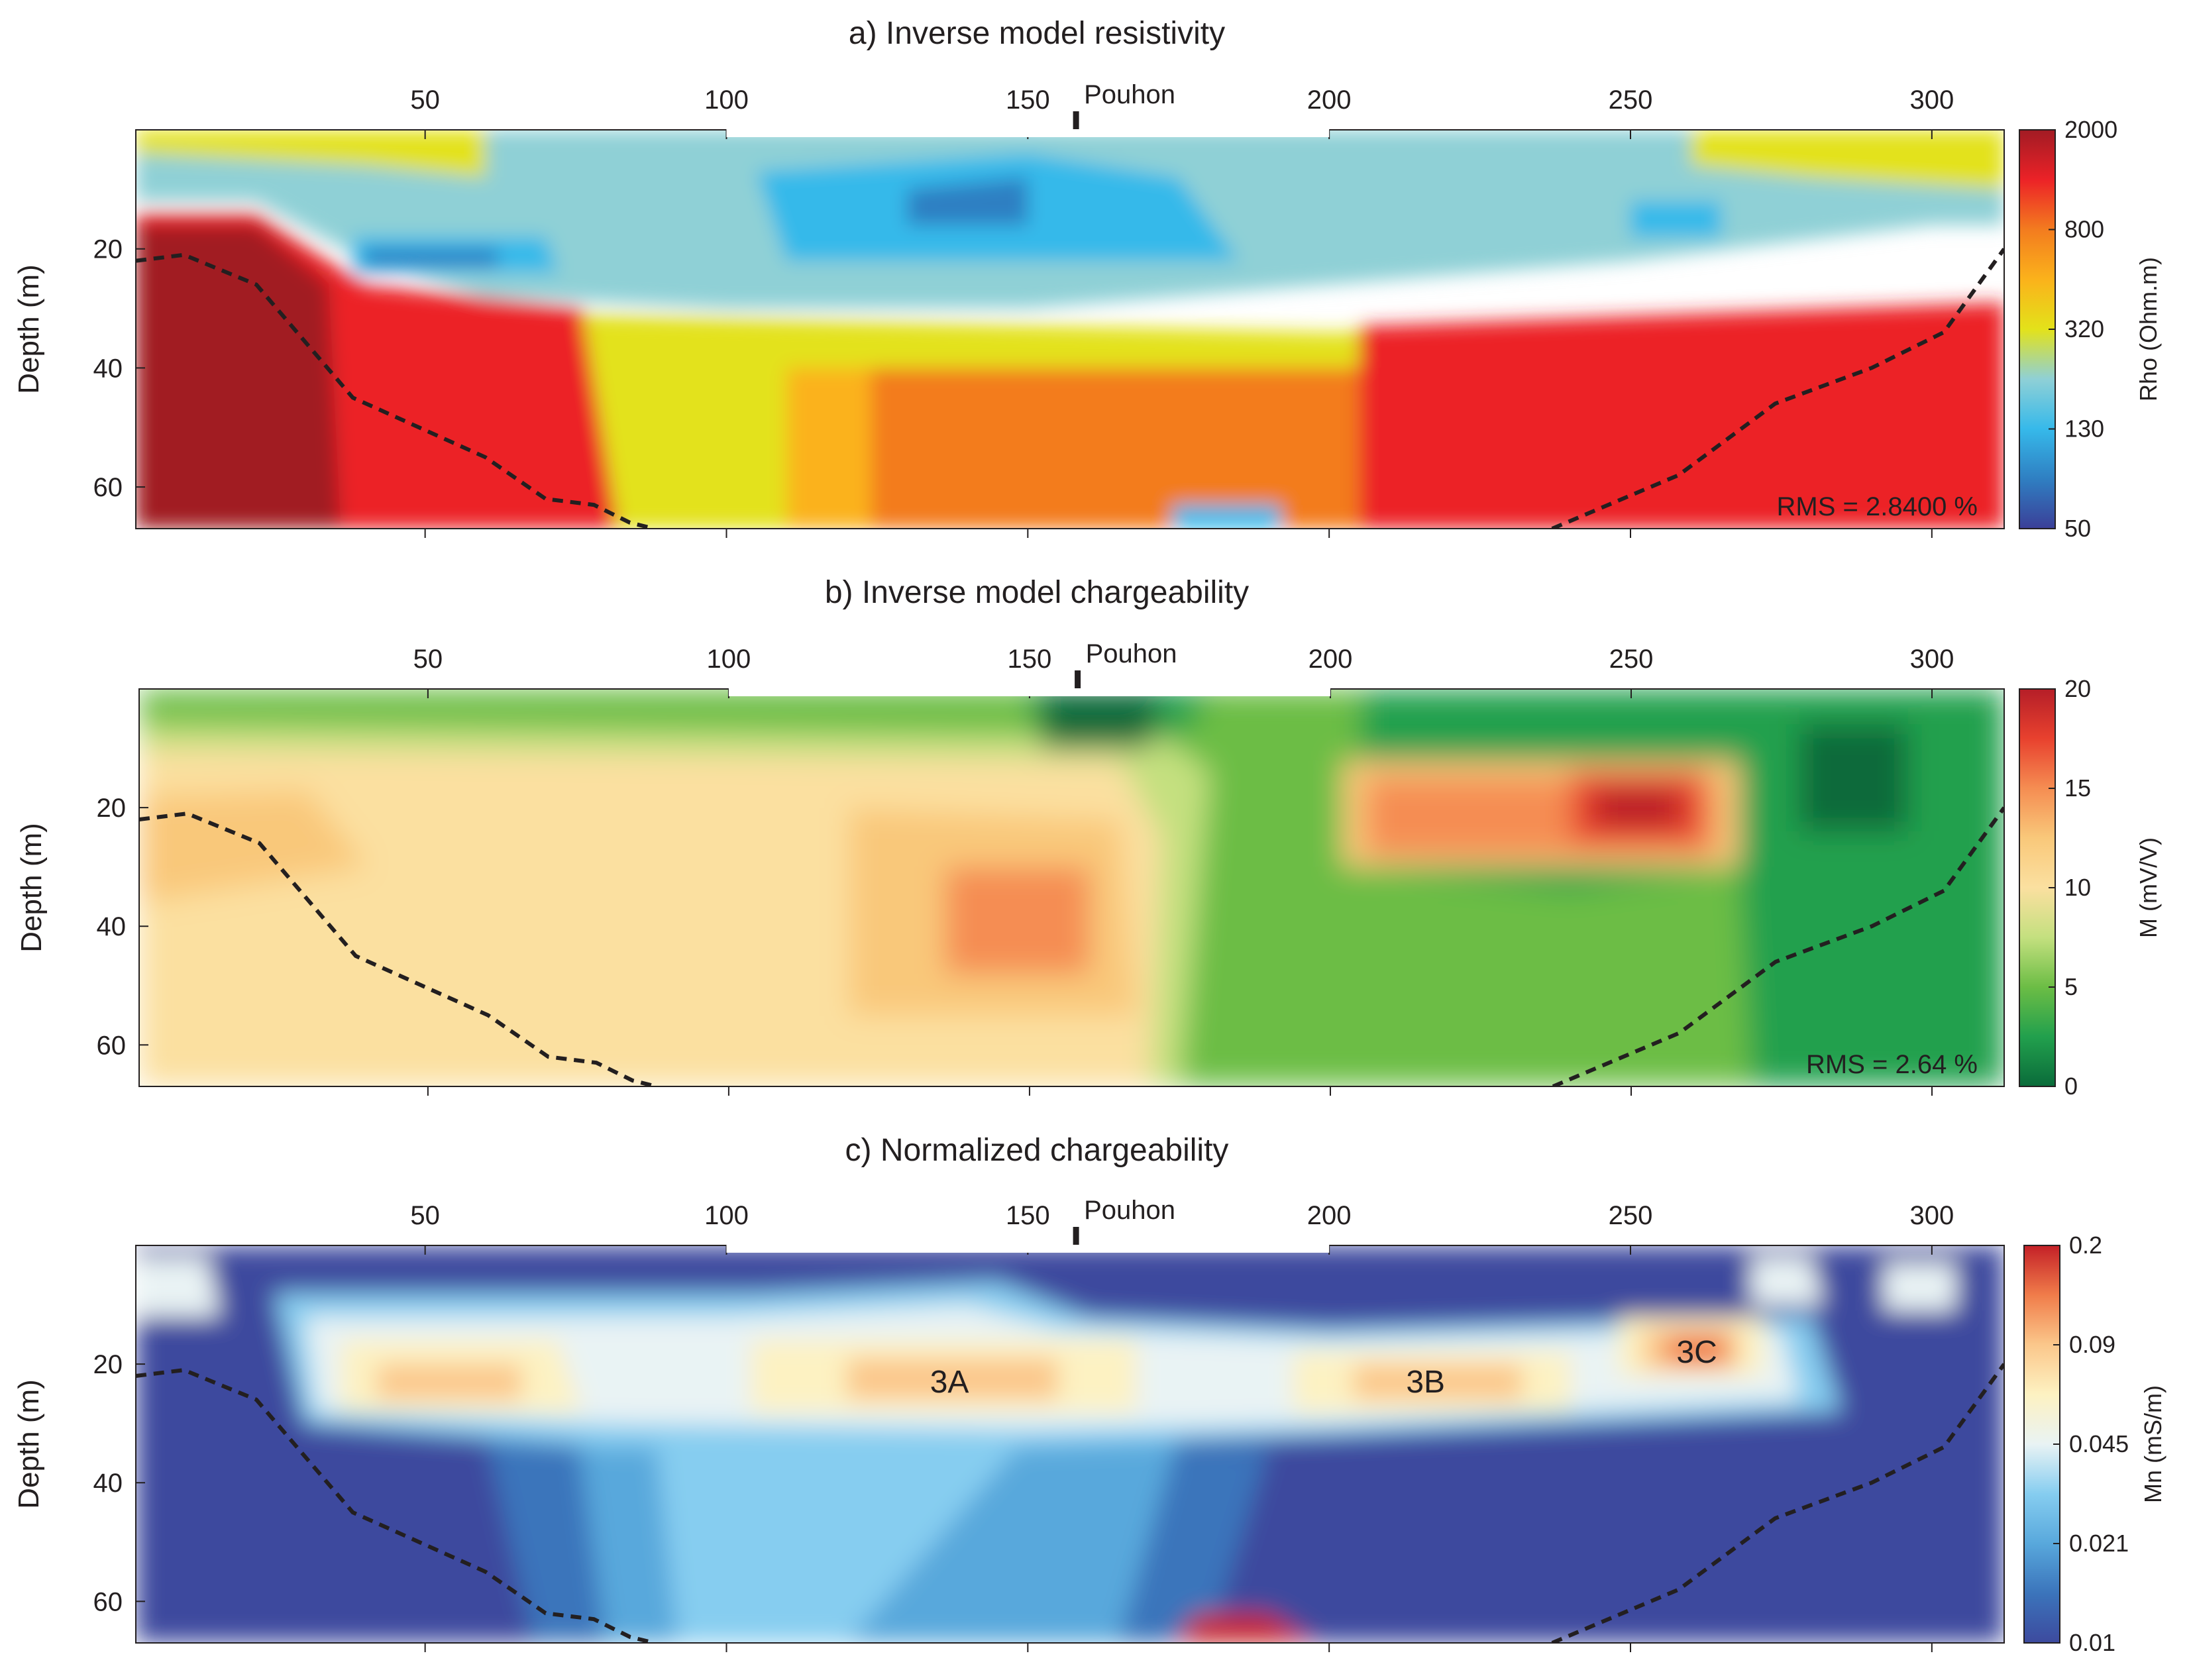 Image resolution: width=2191 pixels, height=1680 pixels. What do you see at coordinates (2071, 986) in the screenshot?
I see `colorbar-tick-label: 5` at bounding box center [2071, 986].